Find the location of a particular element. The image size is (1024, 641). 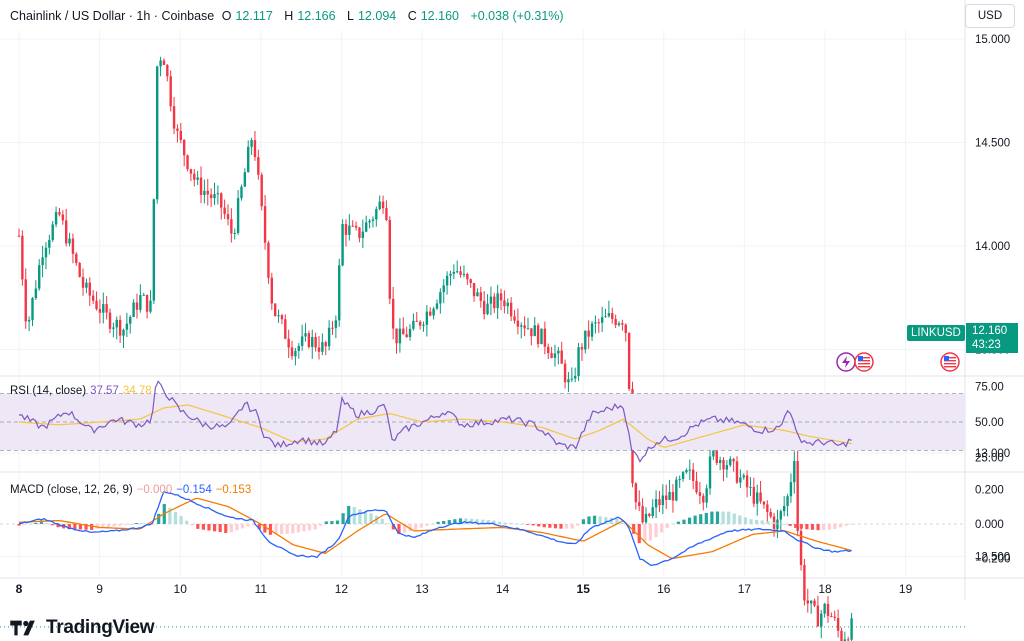

time-axis-tick: 12 is located at coordinates (342, 589).